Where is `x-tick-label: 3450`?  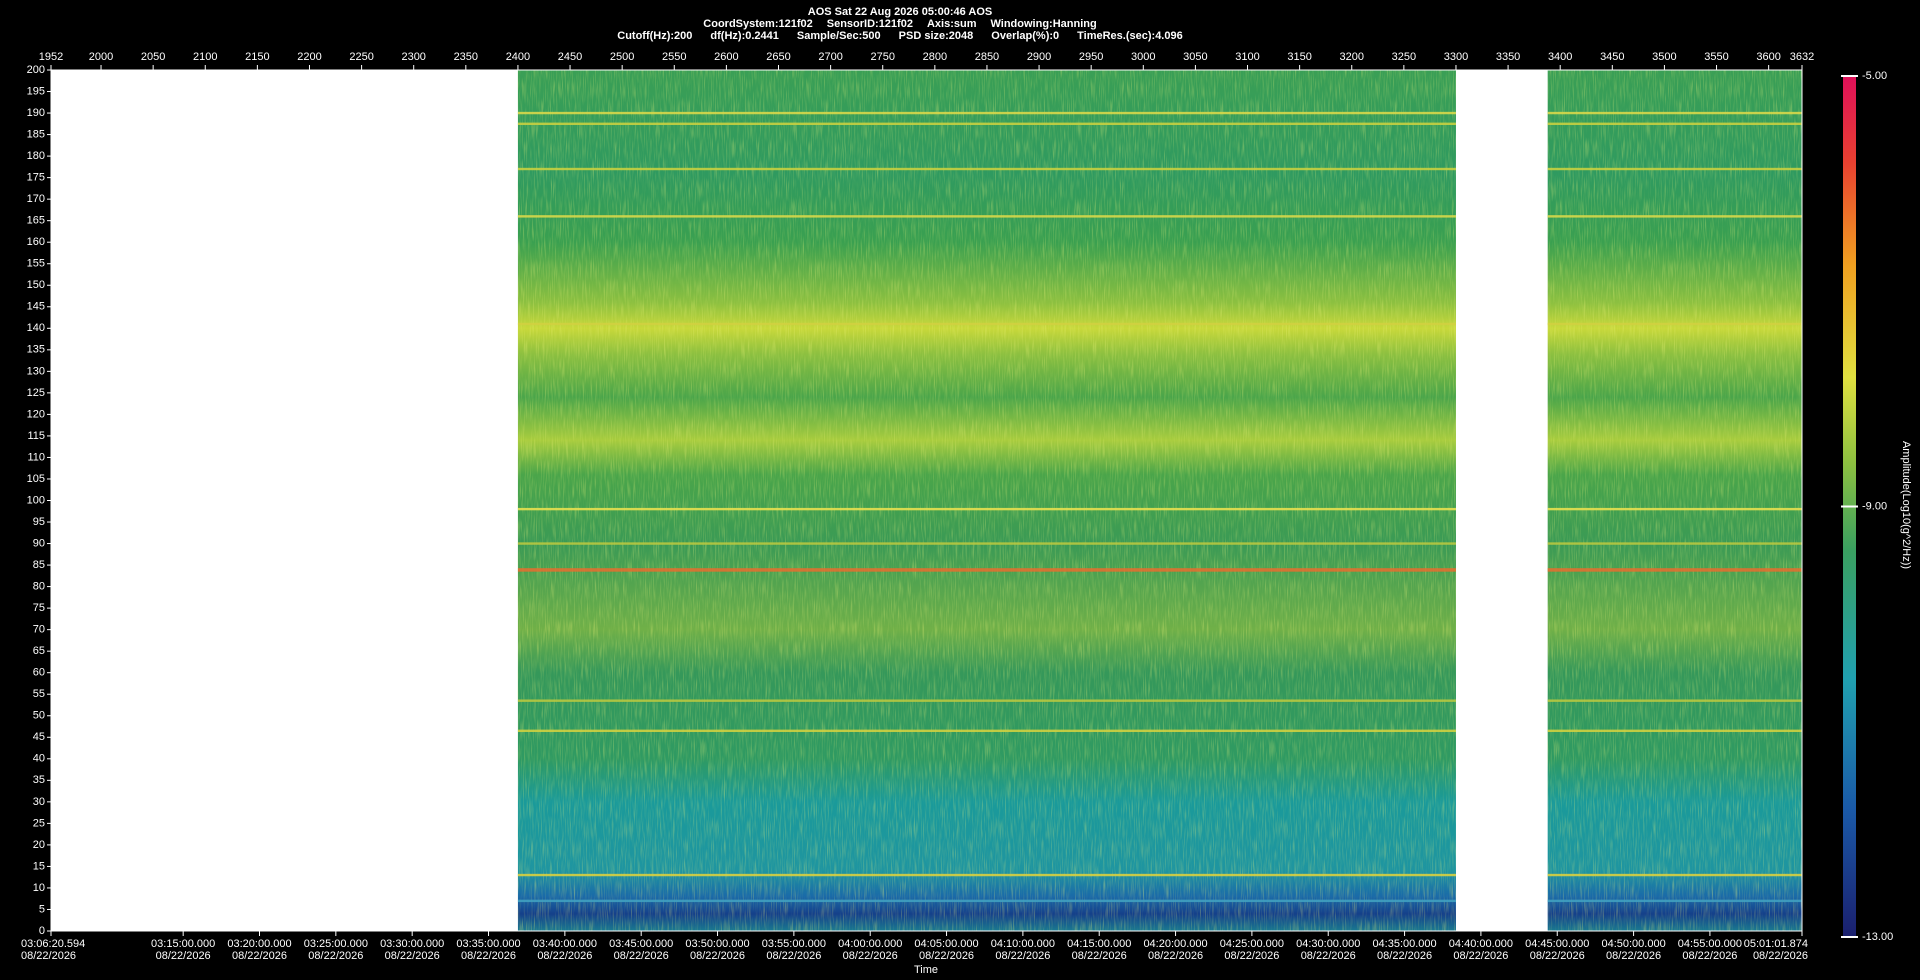 x-tick-label: 3450 is located at coordinates (1612, 57).